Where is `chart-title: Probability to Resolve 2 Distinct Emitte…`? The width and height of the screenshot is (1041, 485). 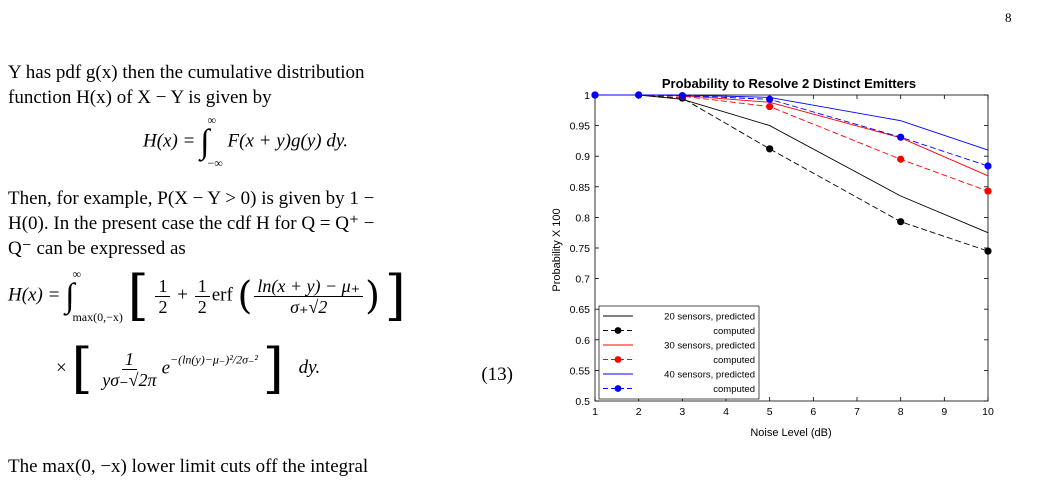
chart-title: Probability to Resolve 2 Distinct Emitte… is located at coordinates (789, 83).